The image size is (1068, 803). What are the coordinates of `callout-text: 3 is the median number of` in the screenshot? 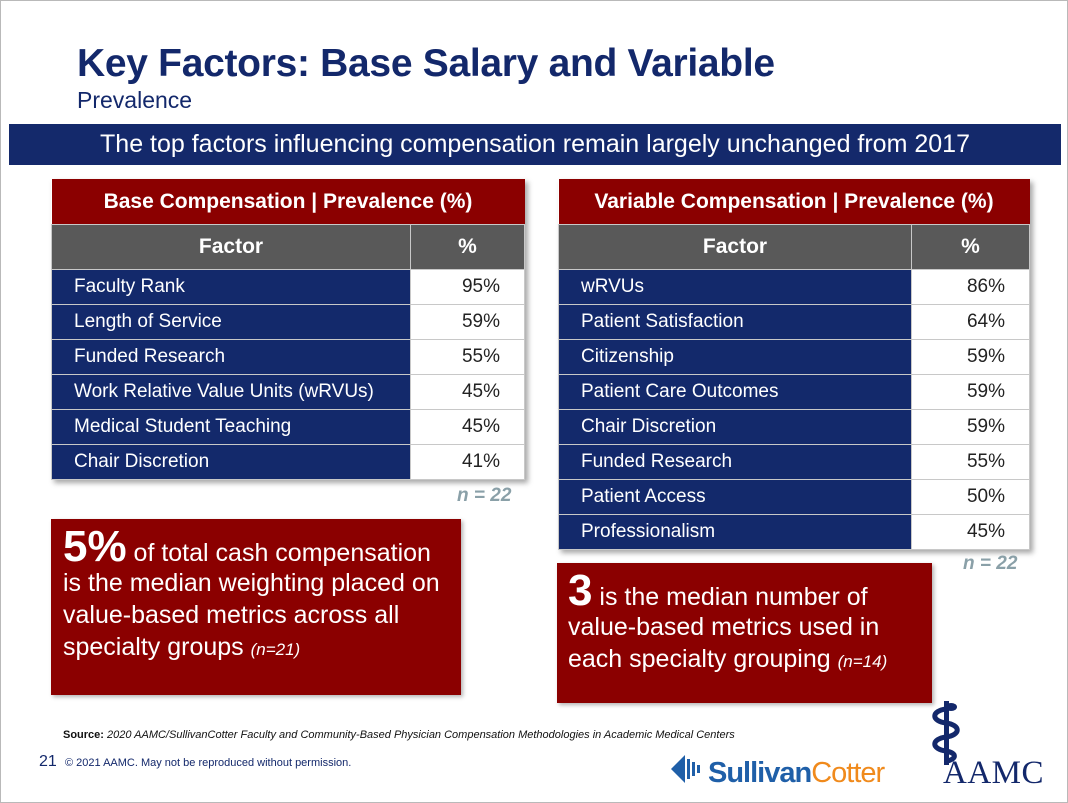 It's located at (750, 591).